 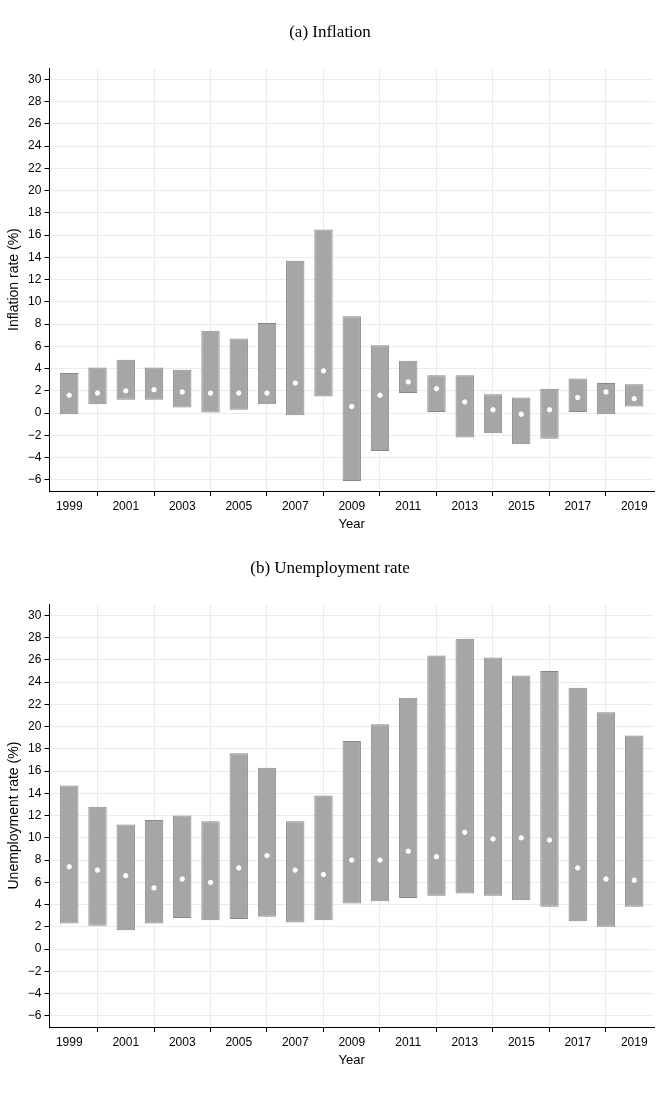 I want to click on chart-title: (b) Unemployment rate, so click(x=330, y=568).